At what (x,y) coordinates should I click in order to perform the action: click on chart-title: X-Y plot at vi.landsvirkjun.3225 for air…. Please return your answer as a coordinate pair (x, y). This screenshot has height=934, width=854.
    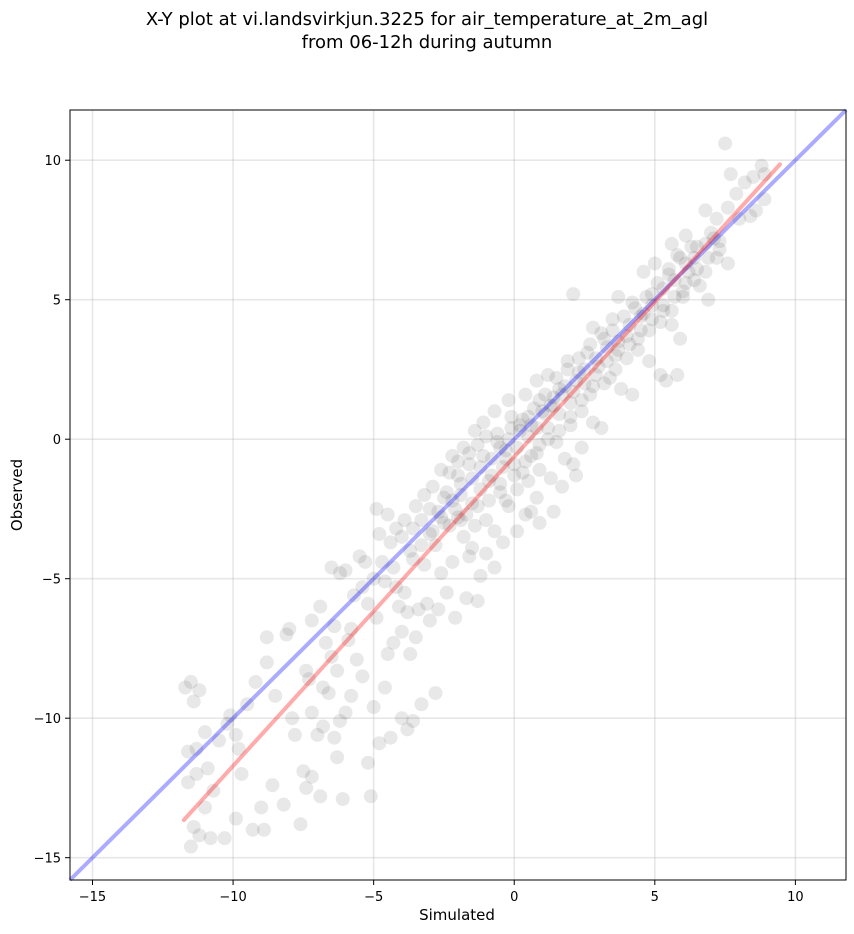
    Looking at the image, I should click on (427, 31).